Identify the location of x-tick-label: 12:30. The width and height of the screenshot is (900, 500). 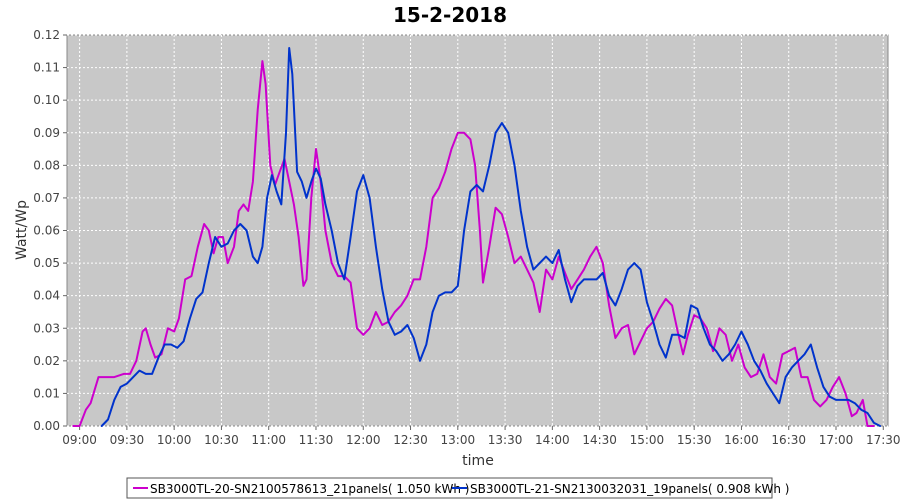
(410, 440).